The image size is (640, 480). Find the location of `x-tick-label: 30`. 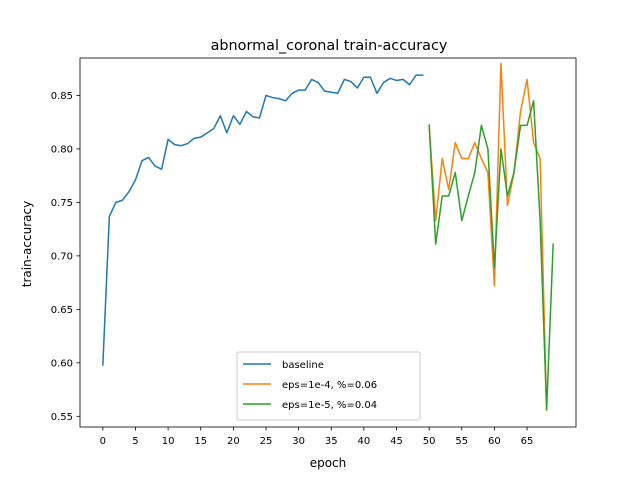

x-tick-label: 30 is located at coordinates (298, 441).